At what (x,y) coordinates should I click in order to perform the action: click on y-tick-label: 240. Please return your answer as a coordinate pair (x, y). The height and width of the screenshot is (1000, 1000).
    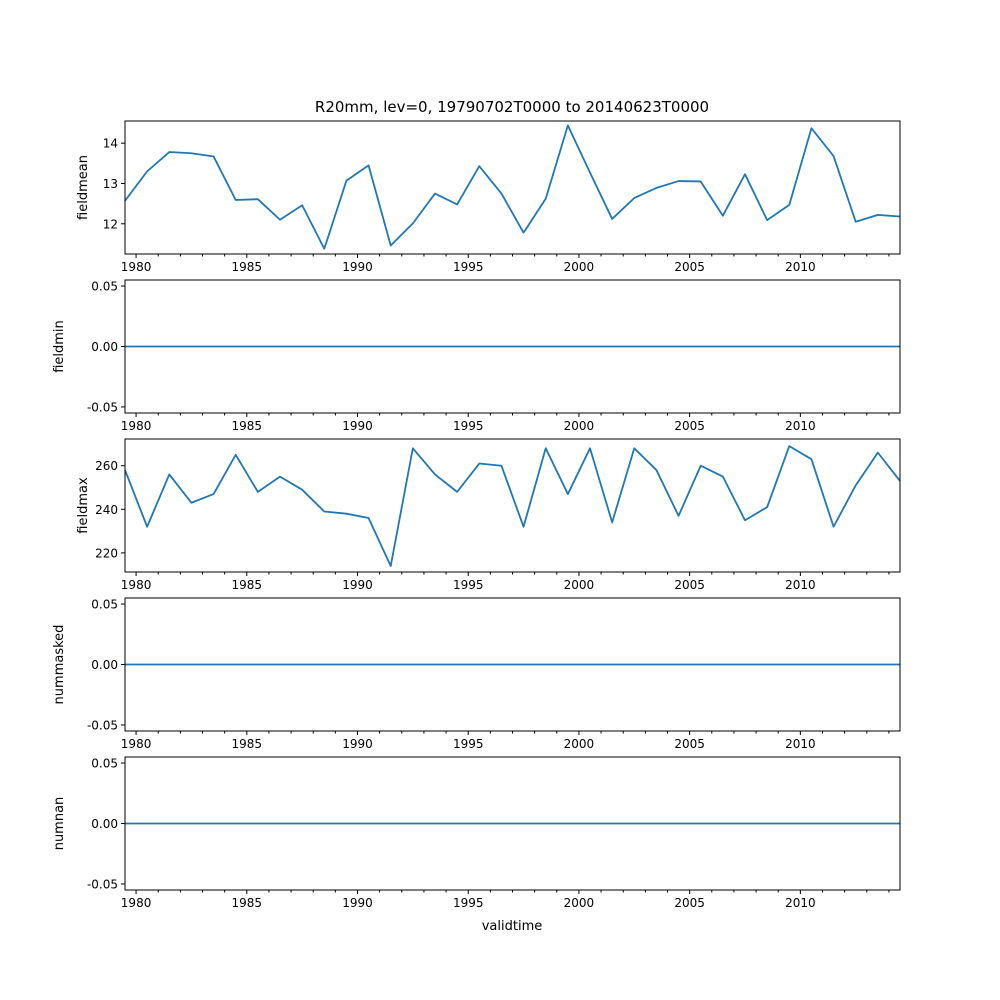
    Looking at the image, I should click on (106, 510).